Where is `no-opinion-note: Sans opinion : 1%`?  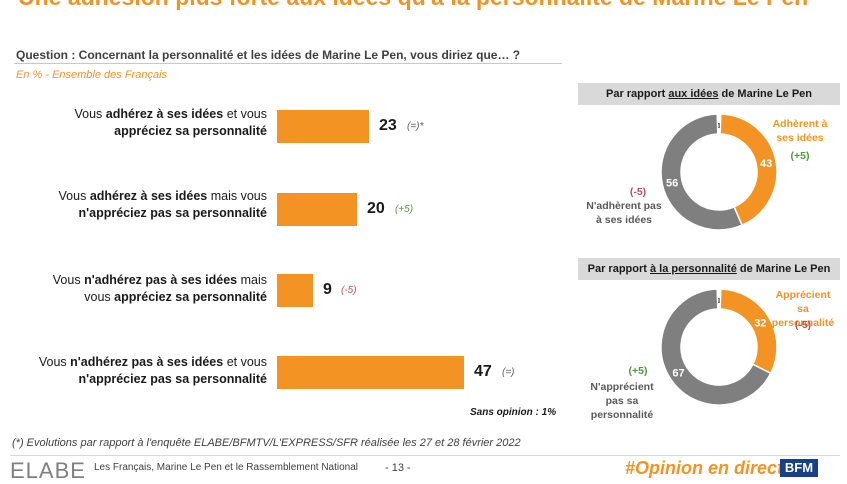
no-opinion-note: Sans opinion : 1% is located at coordinates (513, 412).